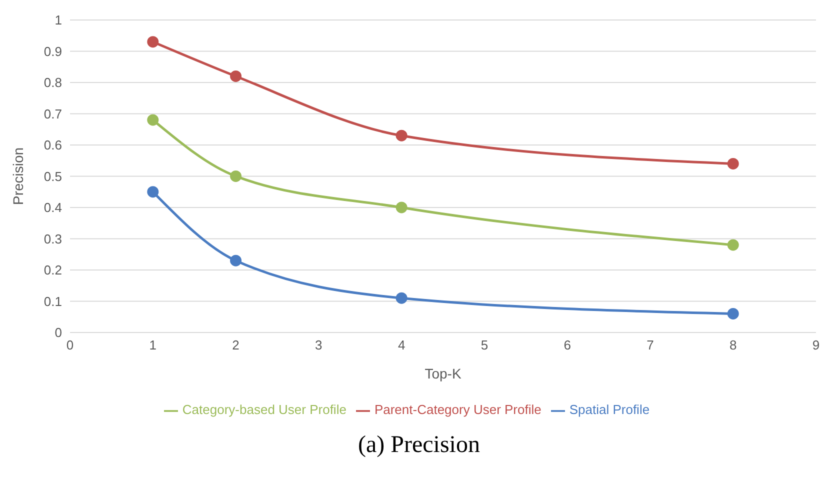 The height and width of the screenshot is (486, 838). I want to click on x-tick-label: 5, so click(484, 345).